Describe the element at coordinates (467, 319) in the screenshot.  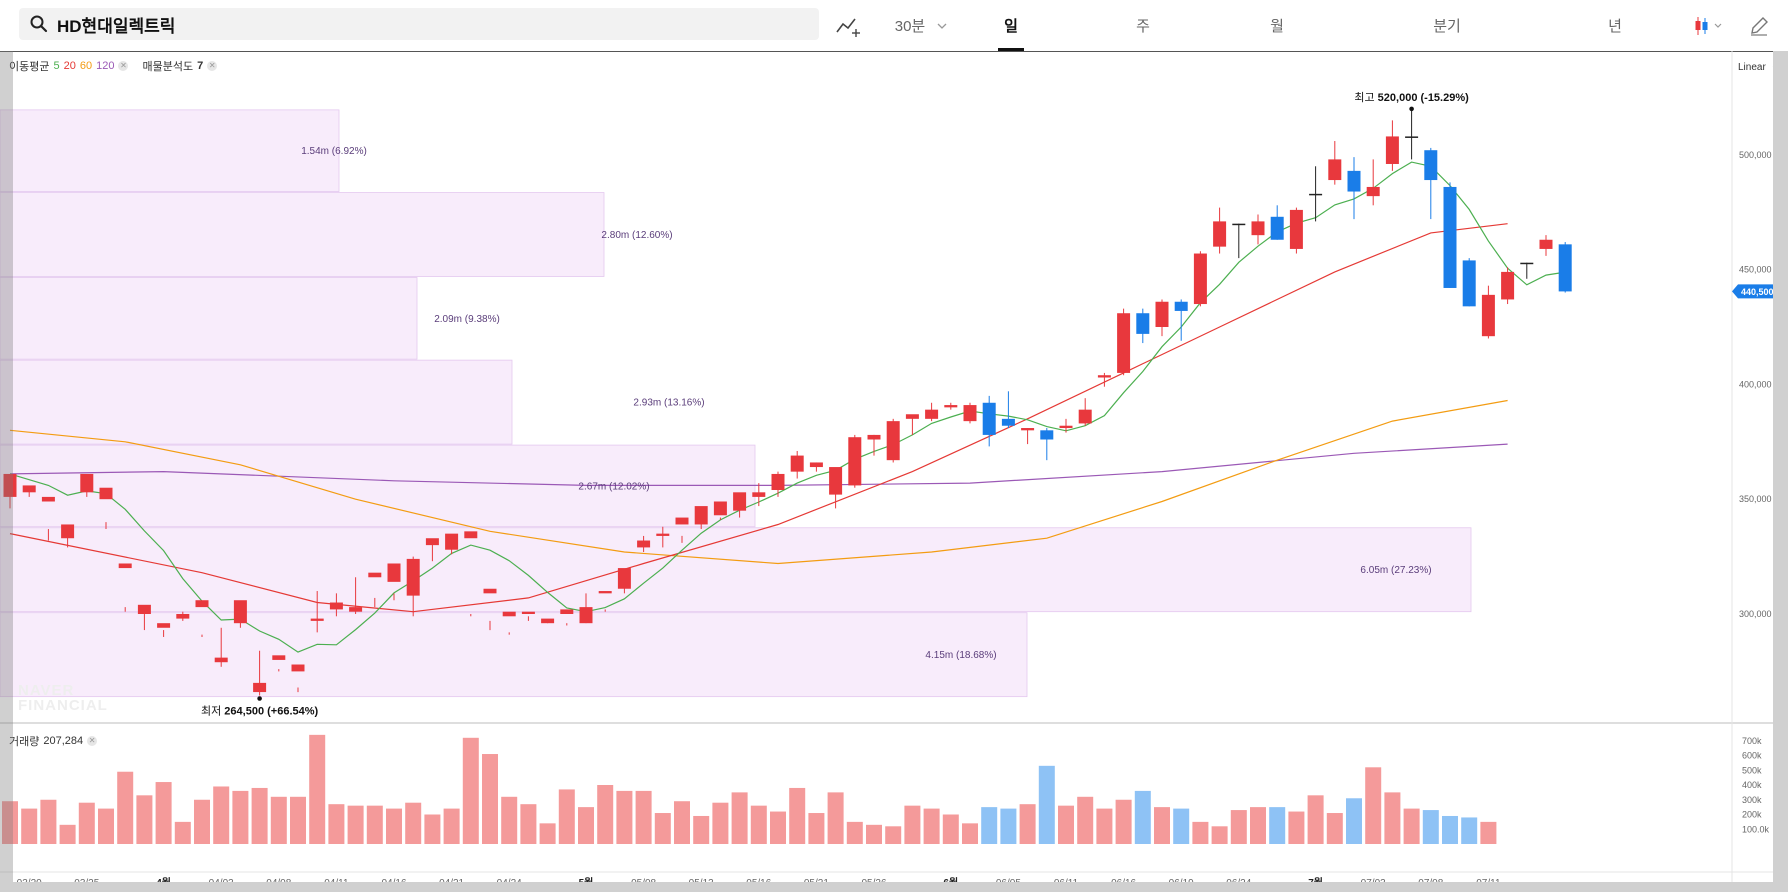
I see `volume-profile-label: 2.09m (9.38%)` at that location.